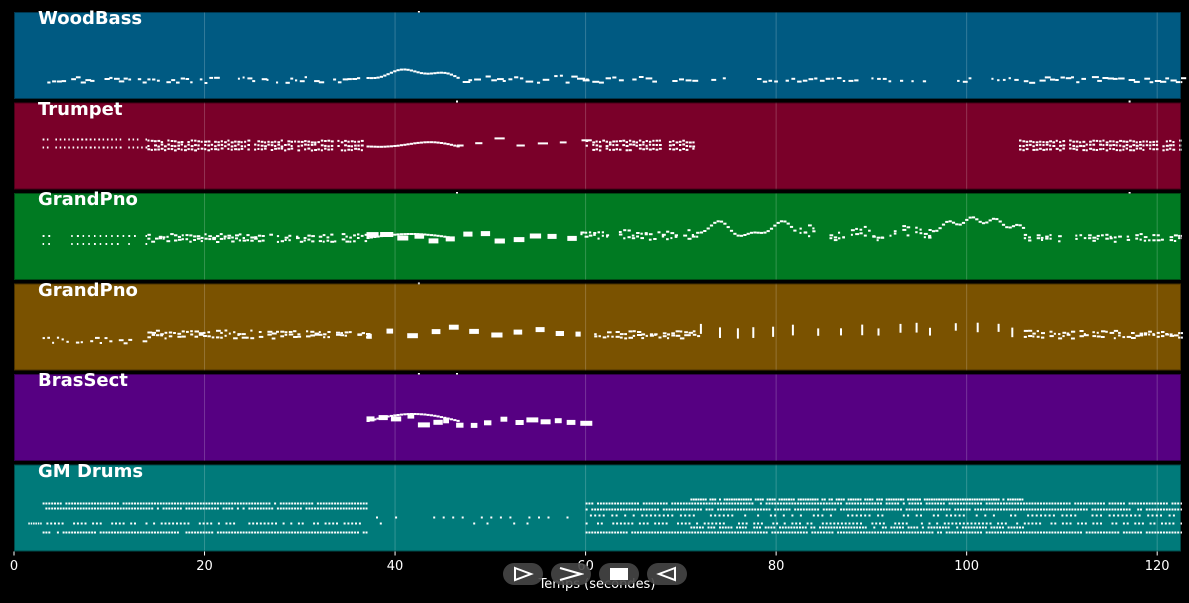  What do you see at coordinates (571, 574) in the screenshot?
I see `fast-forward-button` at bounding box center [571, 574].